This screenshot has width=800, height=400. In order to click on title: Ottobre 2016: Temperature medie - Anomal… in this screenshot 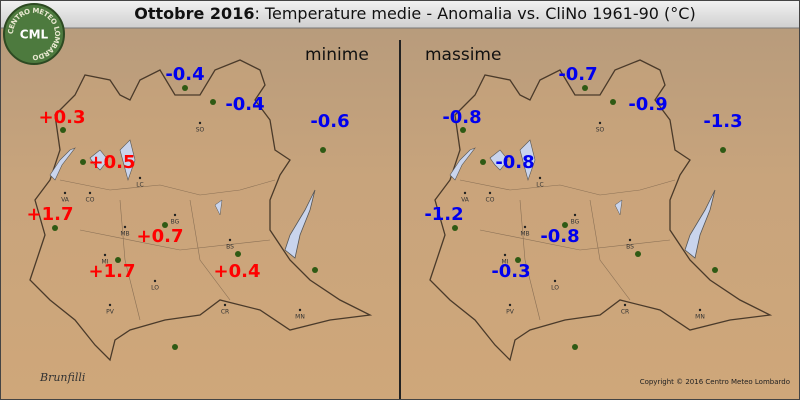, I will do `click(414, 13)`.